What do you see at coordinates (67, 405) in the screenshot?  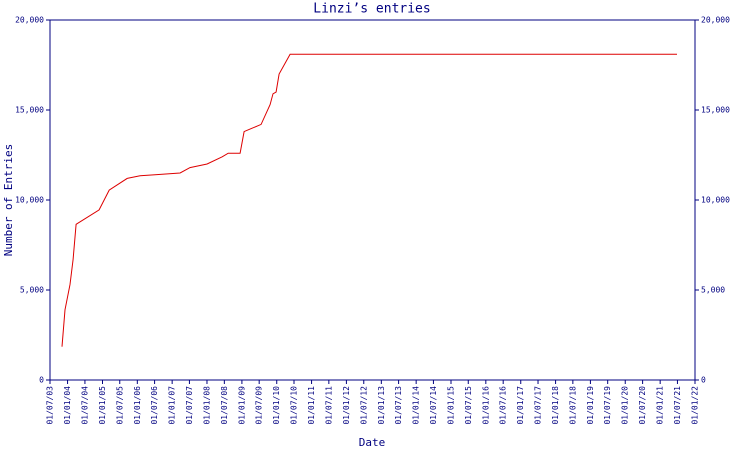 I see `x-tick-label: 01/01/04` at bounding box center [67, 405].